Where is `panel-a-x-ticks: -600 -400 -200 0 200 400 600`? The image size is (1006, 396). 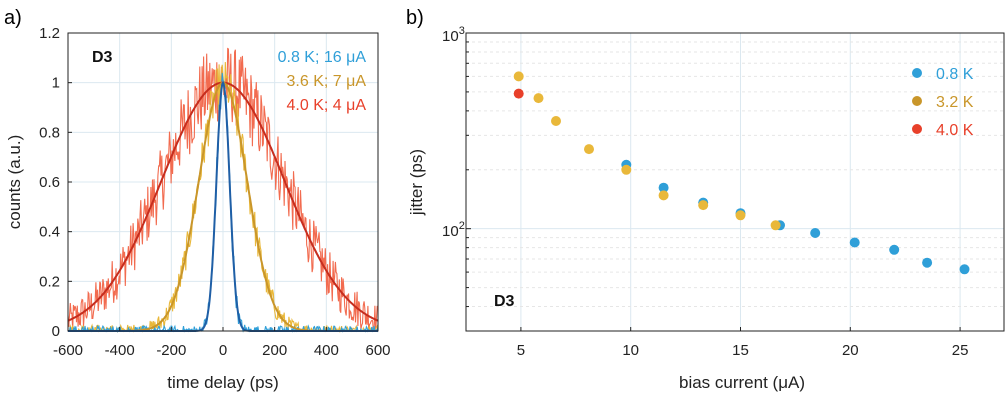 panel-a-x-ticks: -600 -400 -200 0 200 400 600 is located at coordinates (222, 343).